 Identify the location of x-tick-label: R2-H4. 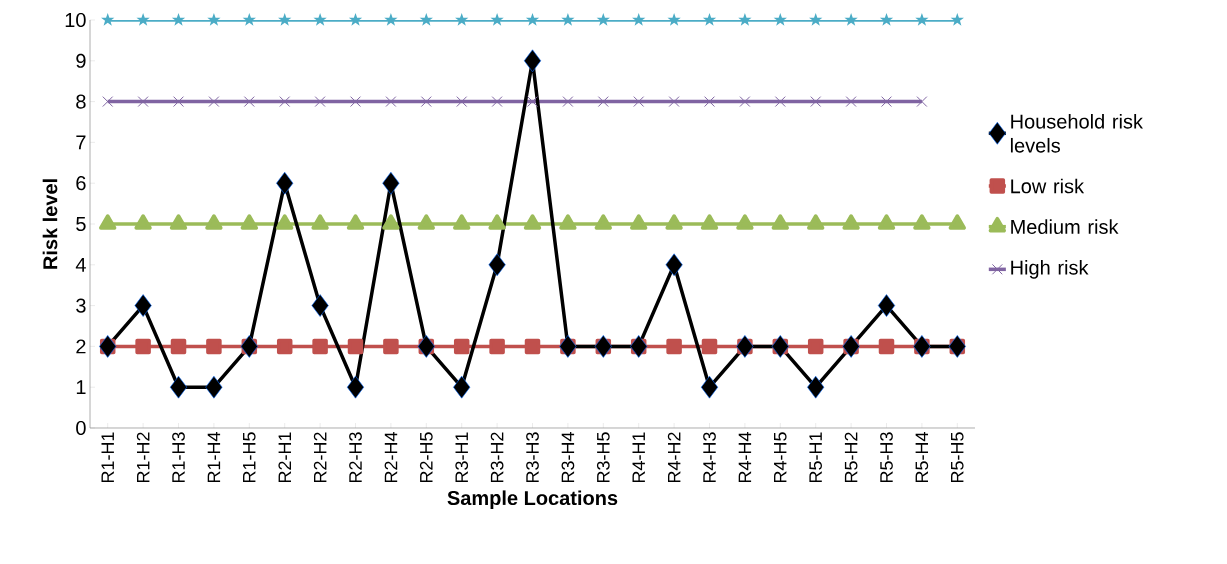
(391, 457).